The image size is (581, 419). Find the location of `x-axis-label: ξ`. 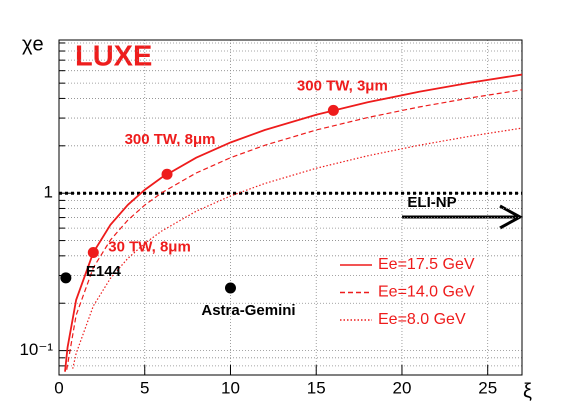

x-axis-label: ξ is located at coordinates (527, 391).